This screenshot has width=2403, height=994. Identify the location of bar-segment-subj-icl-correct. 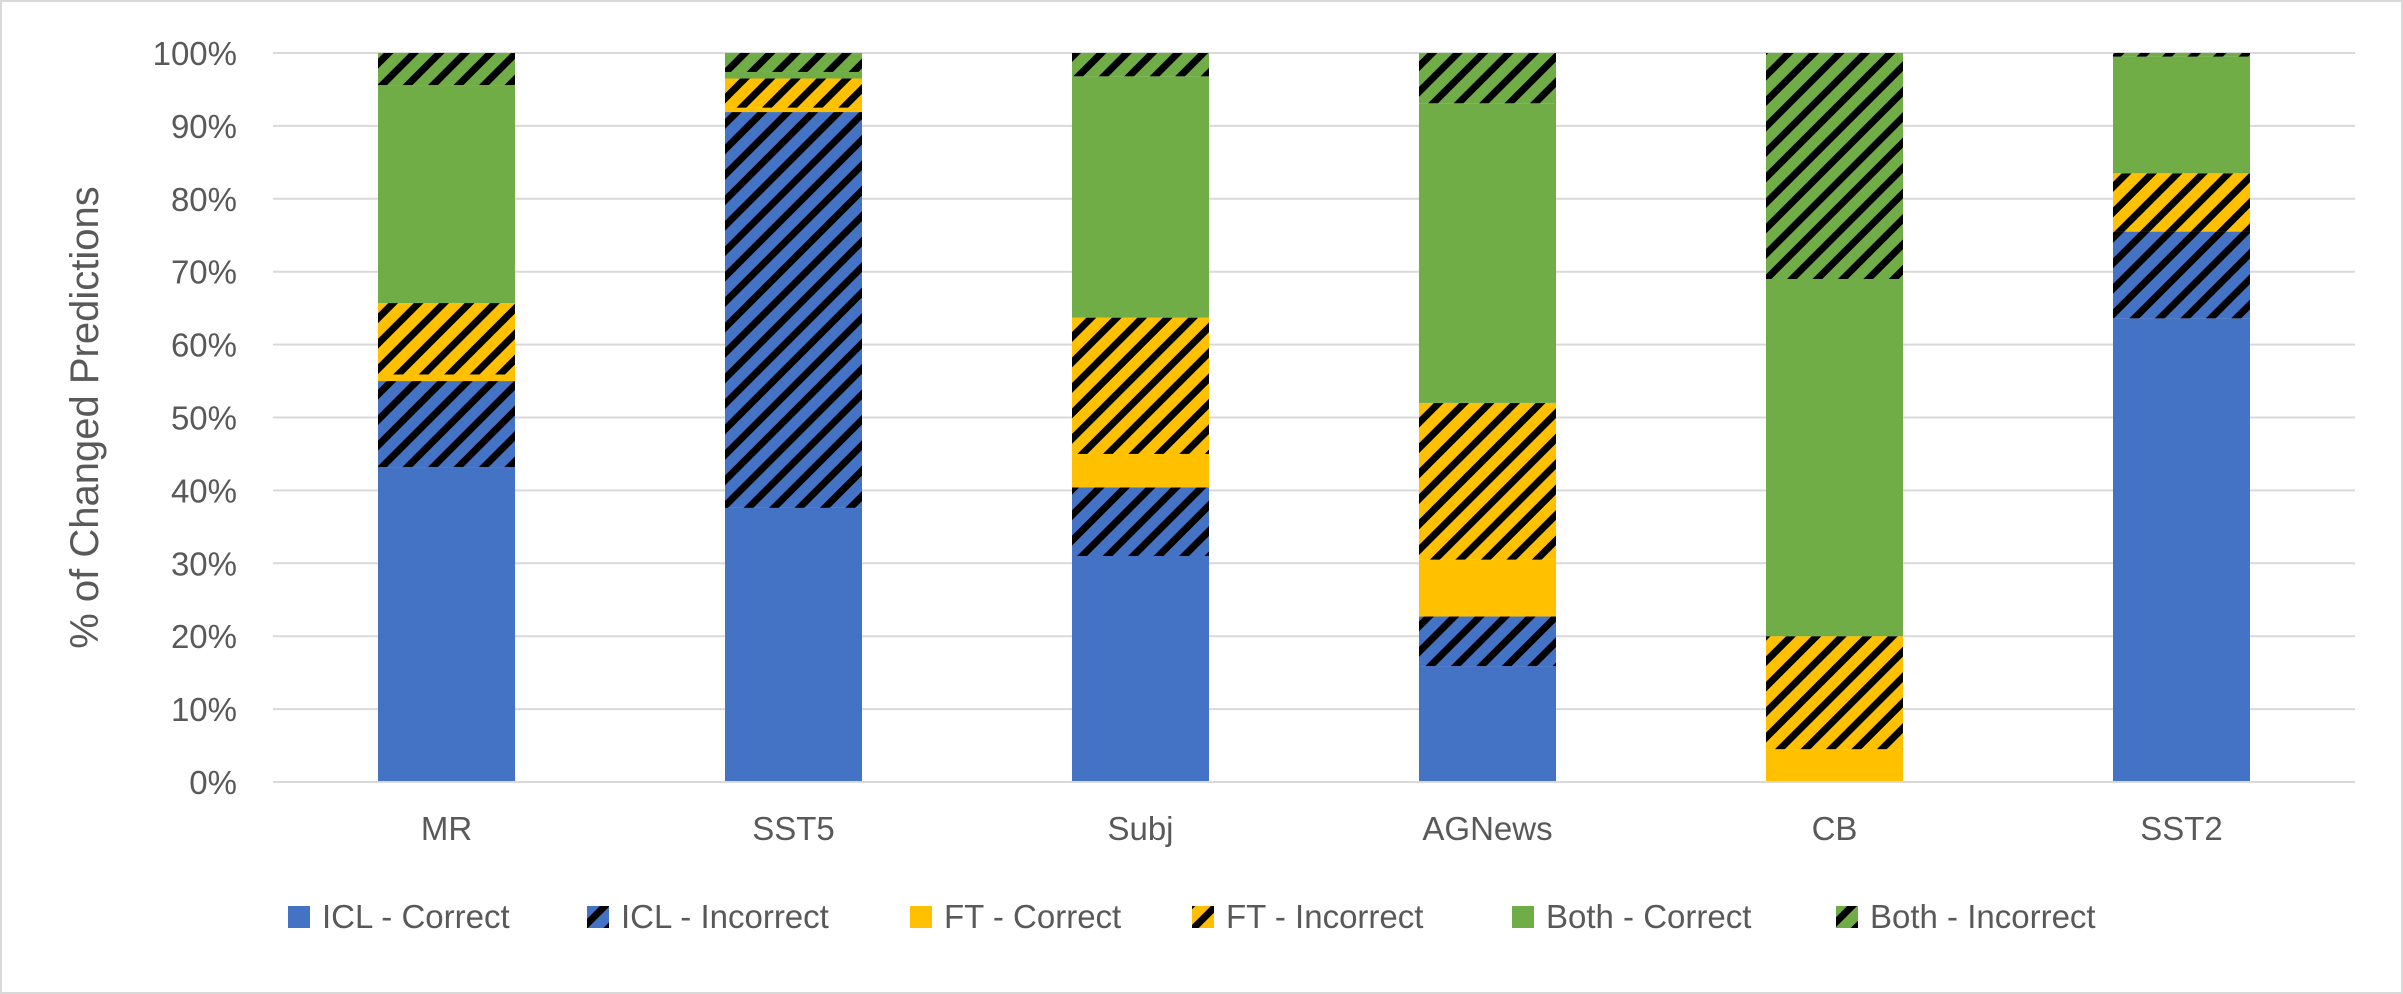
(1140, 669).